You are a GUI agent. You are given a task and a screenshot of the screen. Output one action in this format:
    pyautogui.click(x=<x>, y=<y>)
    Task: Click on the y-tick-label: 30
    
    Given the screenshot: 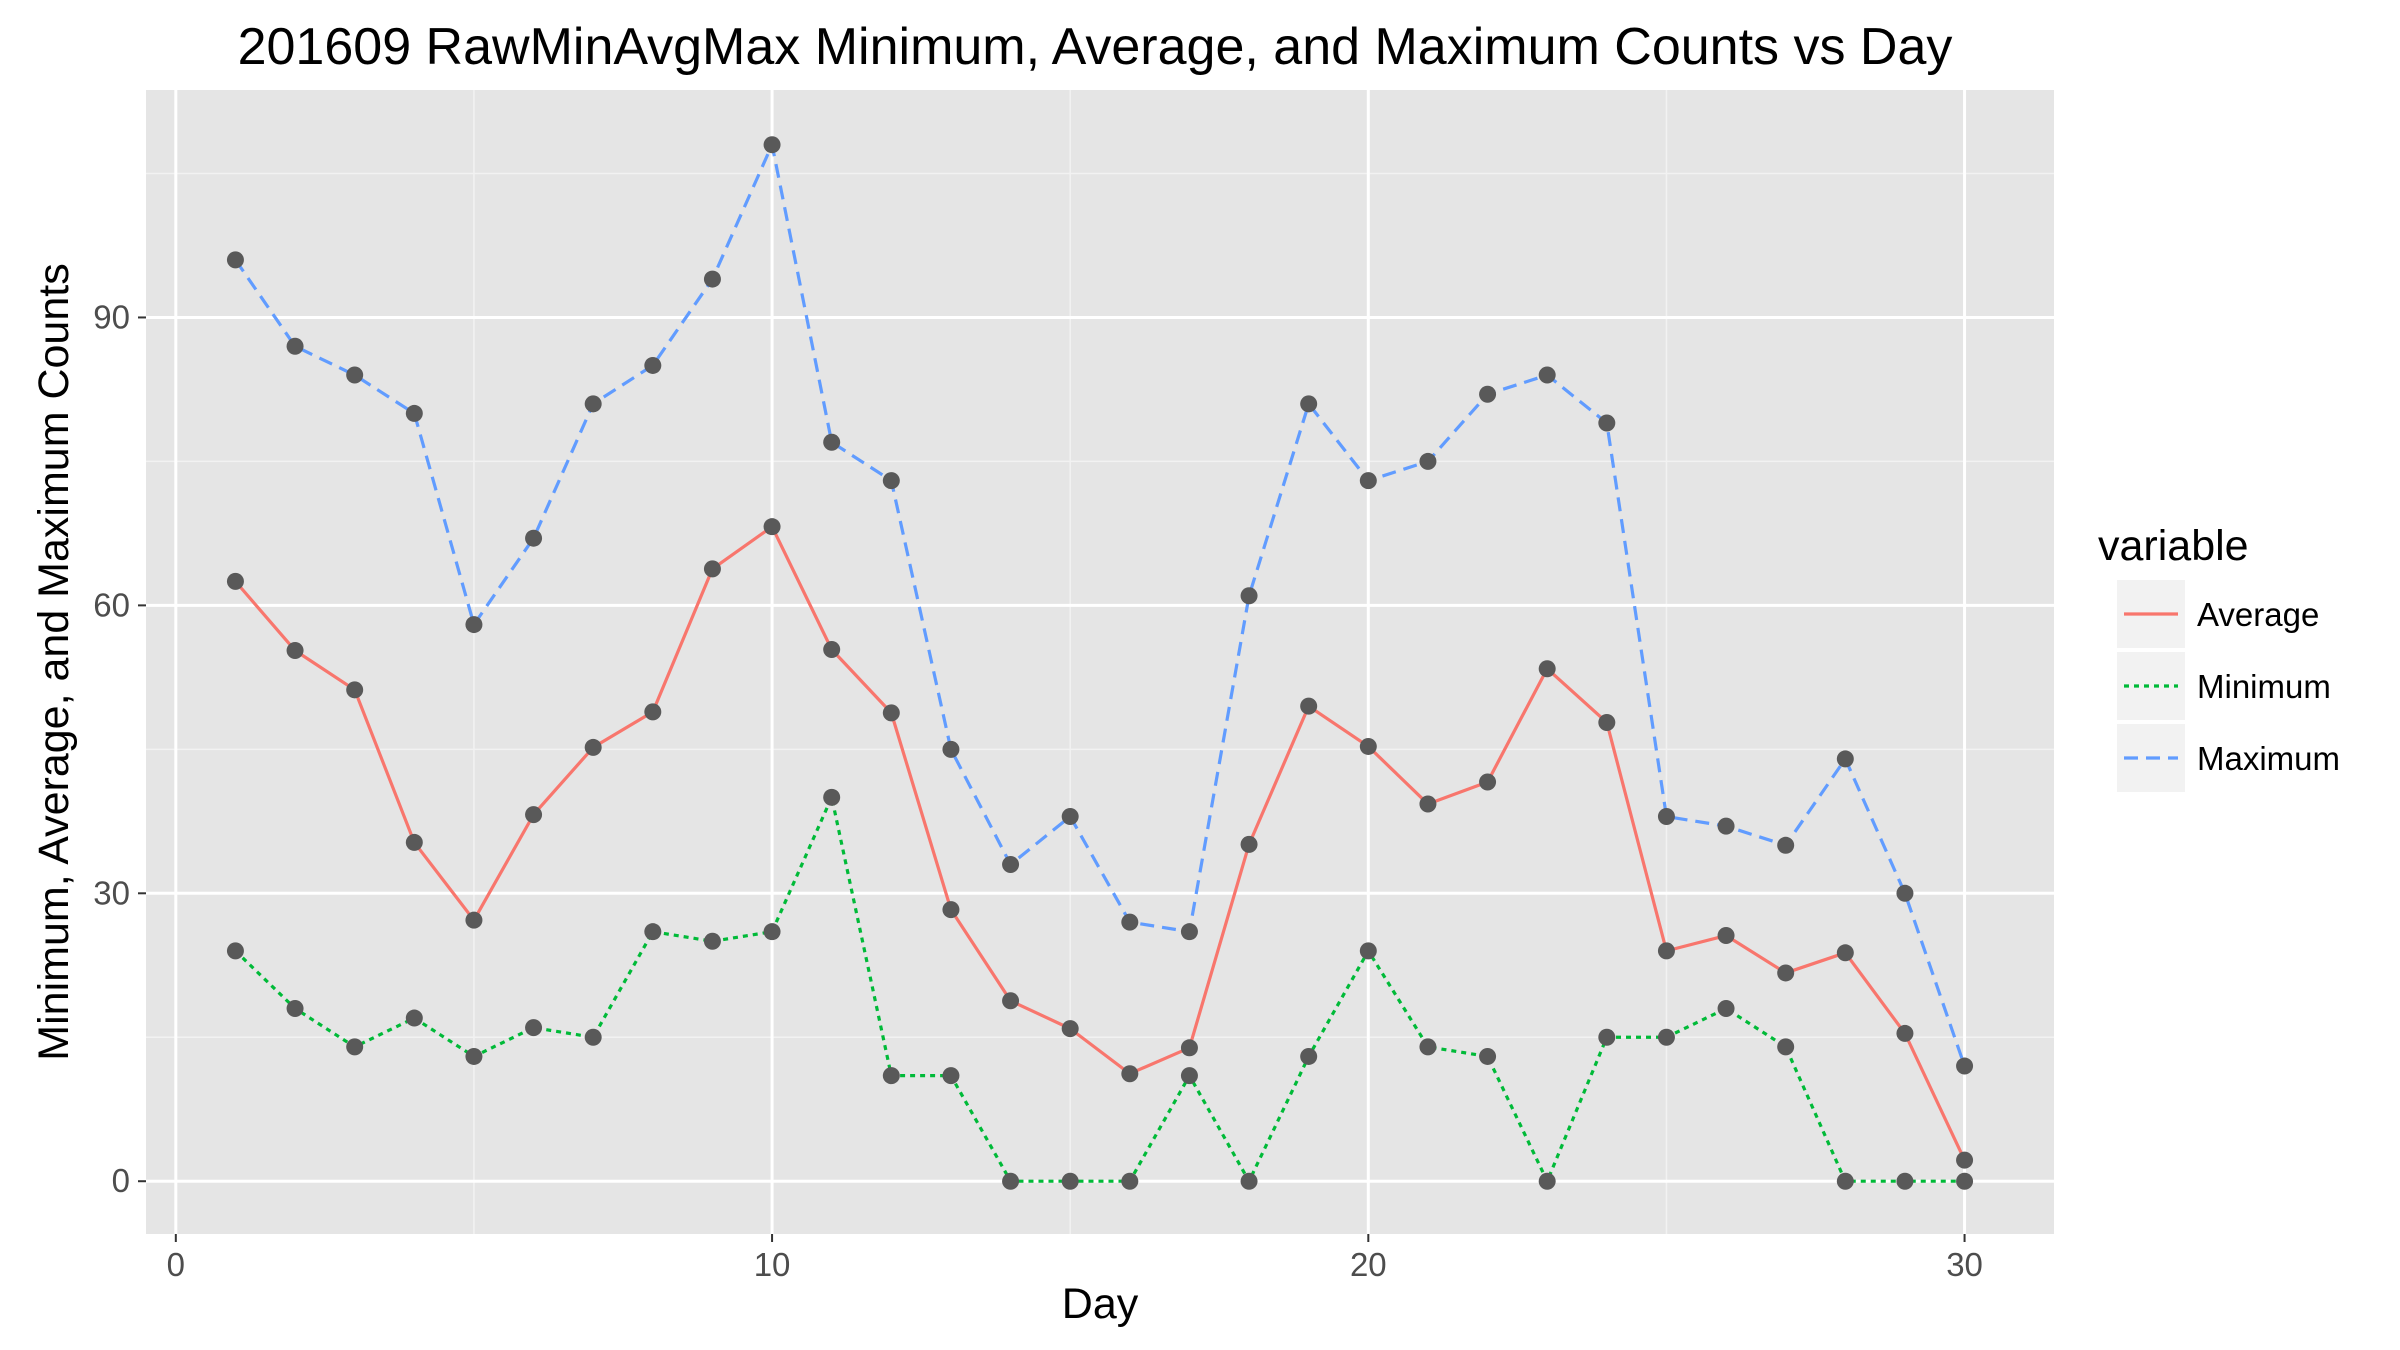 What is the action you would take?
    pyautogui.click(x=111, y=892)
    